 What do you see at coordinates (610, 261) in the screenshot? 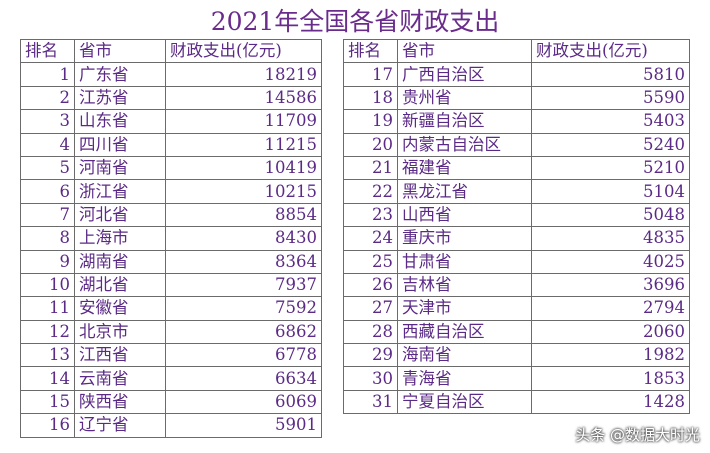
I see `value-cell: 4025` at bounding box center [610, 261].